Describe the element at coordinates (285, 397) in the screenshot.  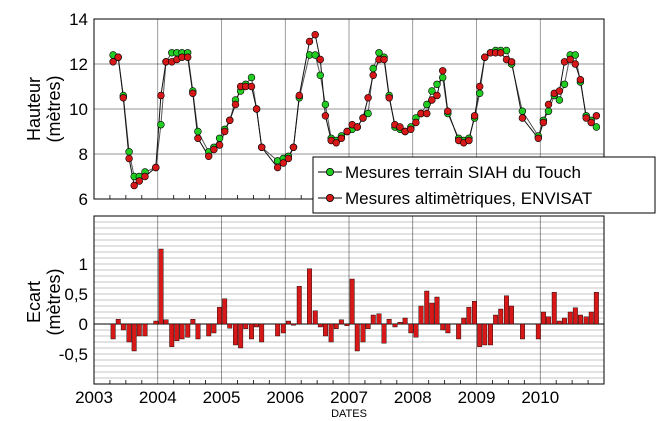
I see `x-tick-label: 2006` at that location.